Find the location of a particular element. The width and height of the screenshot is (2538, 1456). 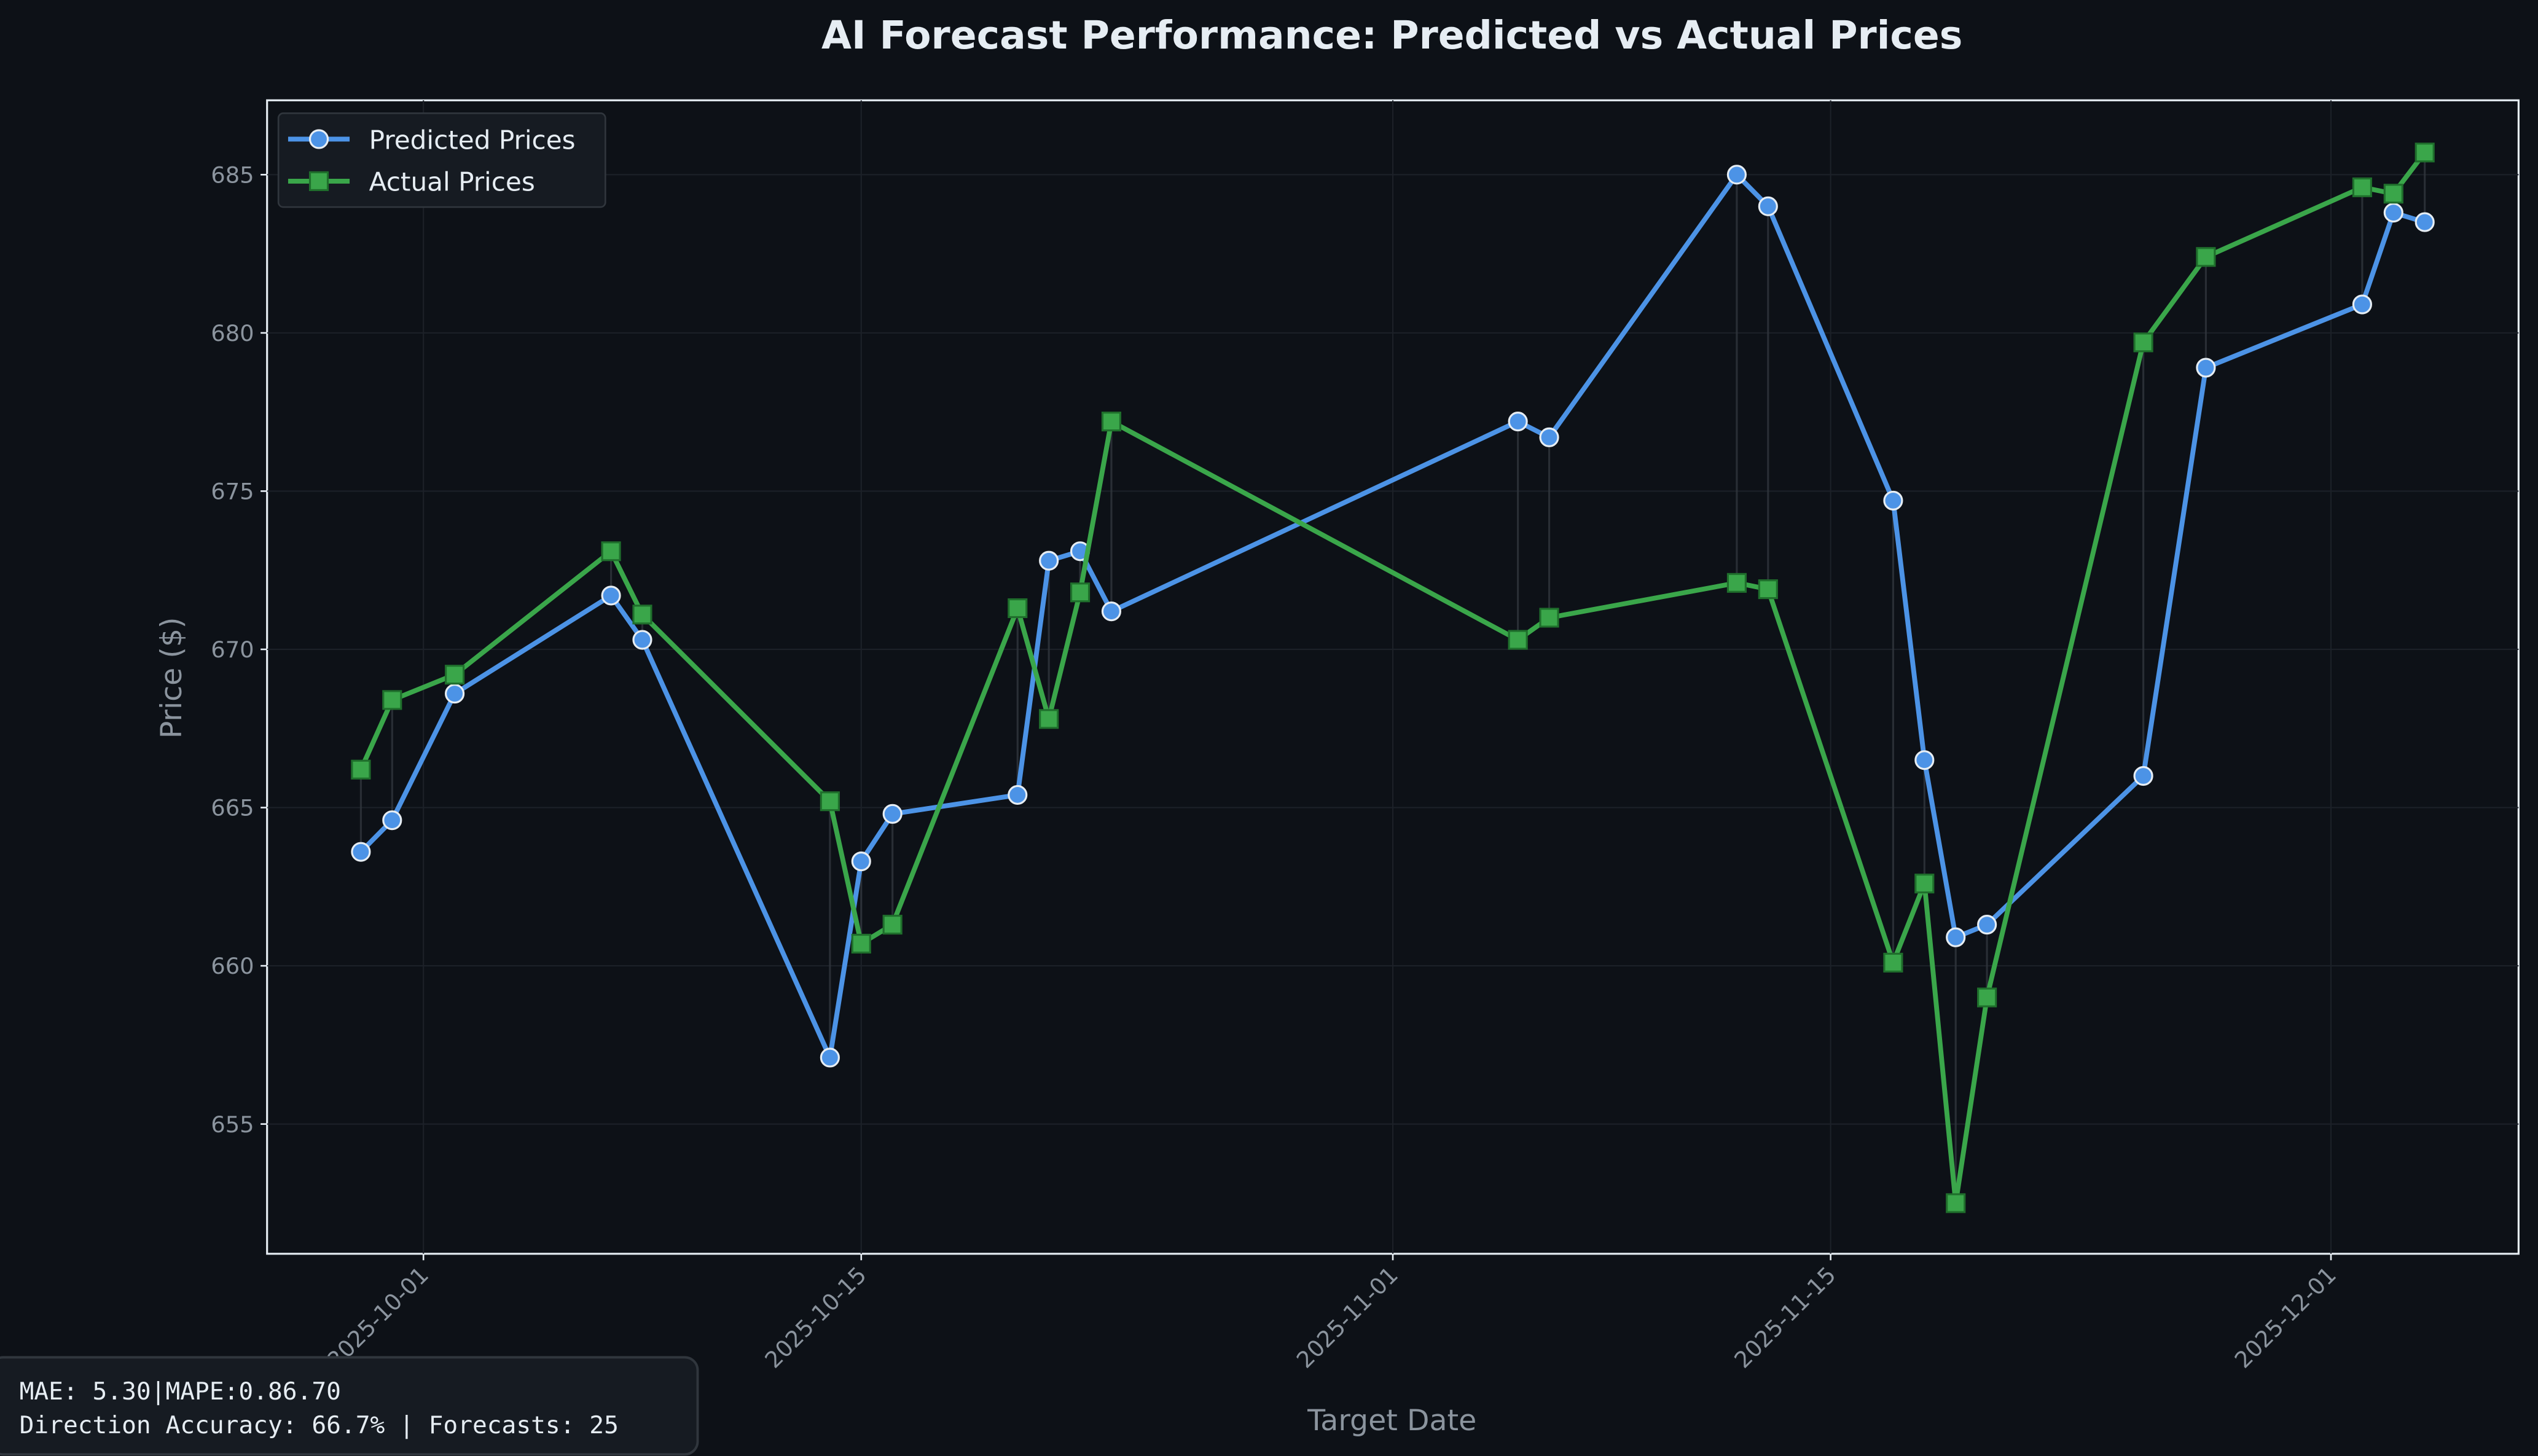

y-axis-label: Price ($) is located at coordinates (172, 677).